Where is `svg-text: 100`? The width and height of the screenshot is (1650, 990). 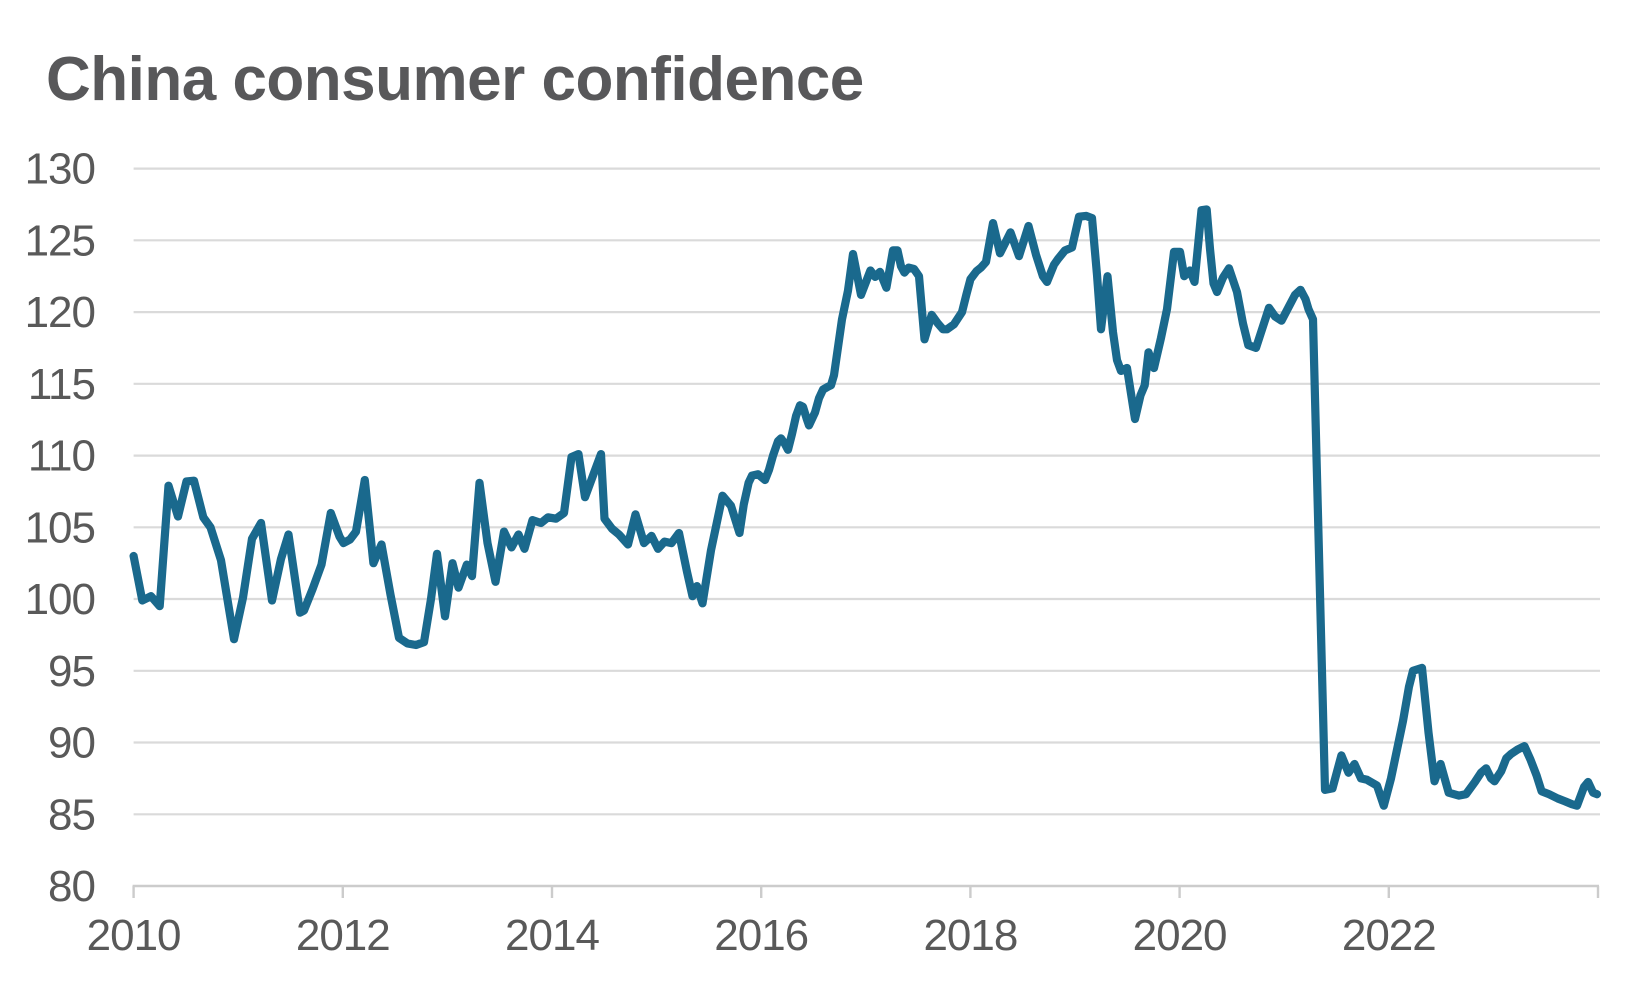
svg-text: 100 is located at coordinates (60, 599).